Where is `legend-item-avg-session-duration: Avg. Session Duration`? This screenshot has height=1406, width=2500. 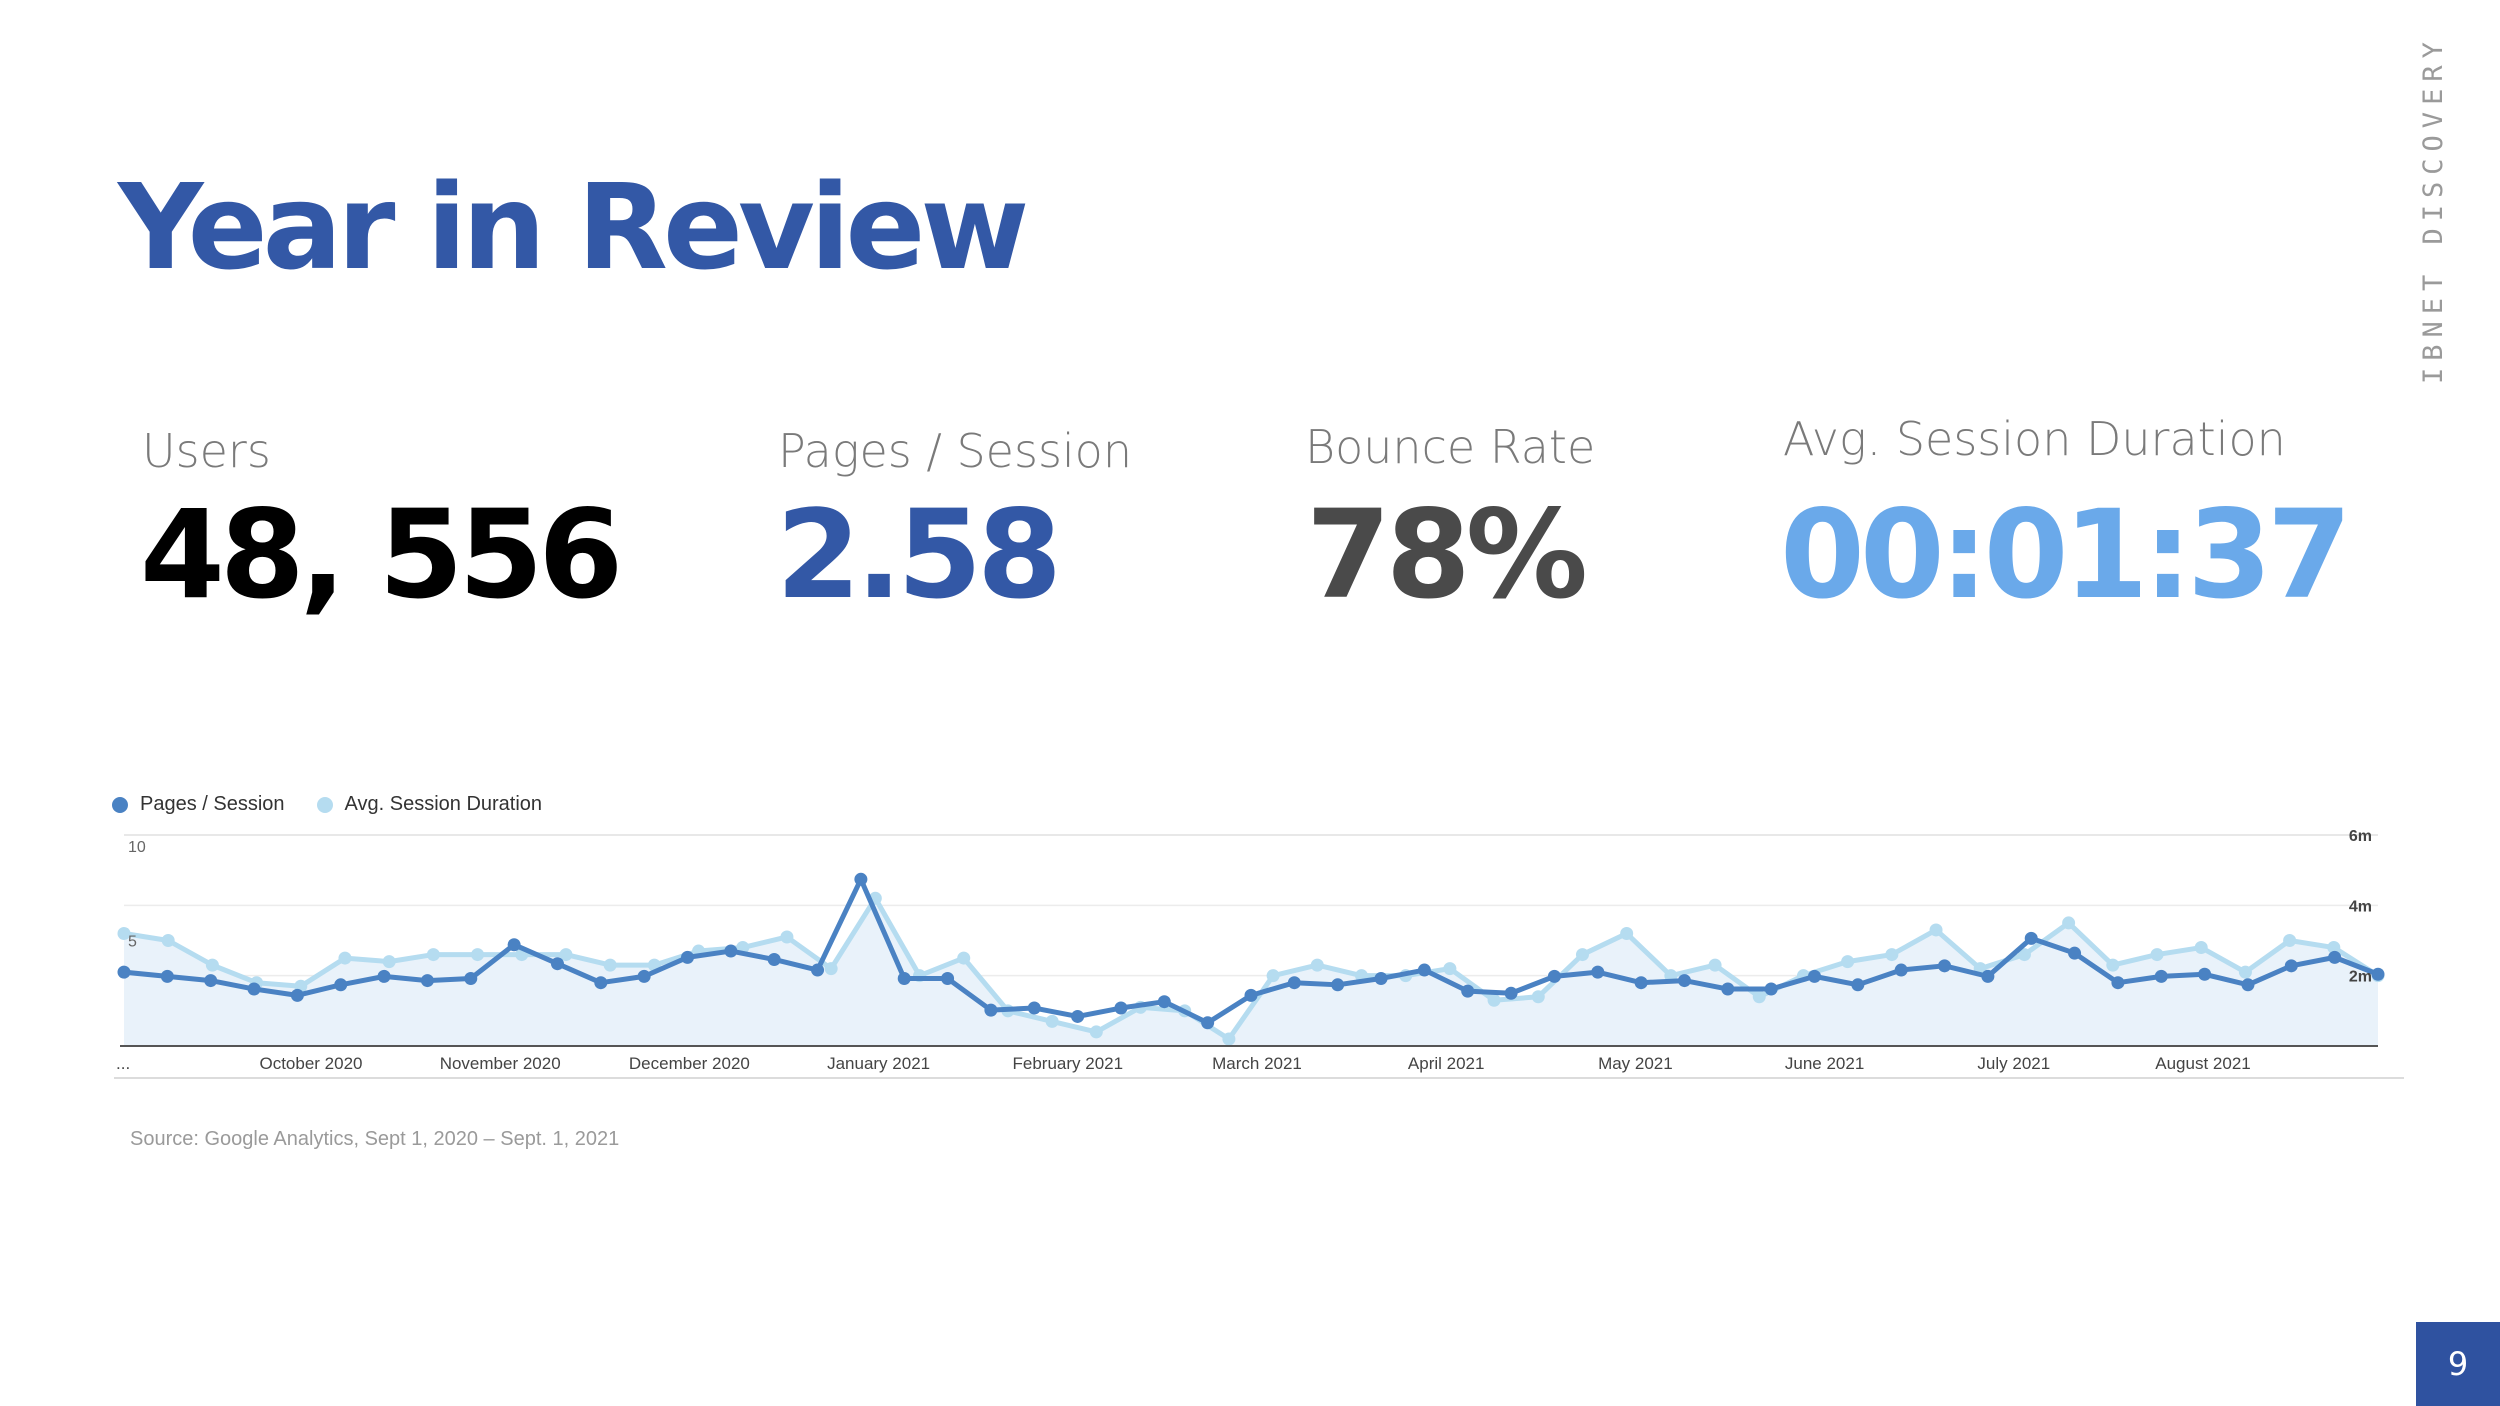 legend-item-avg-session-duration: Avg. Session Duration is located at coordinates (429, 804).